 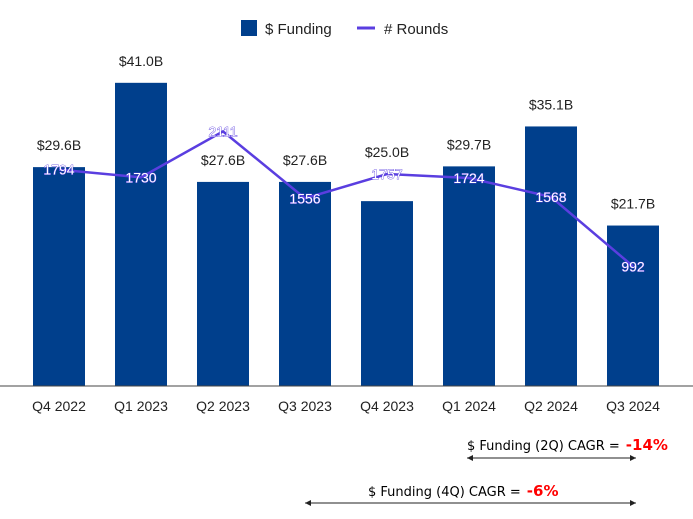 What do you see at coordinates (633, 503) in the screenshot?
I see `cagr-4q-arrow-right-head` at bounding box center [633, 503].